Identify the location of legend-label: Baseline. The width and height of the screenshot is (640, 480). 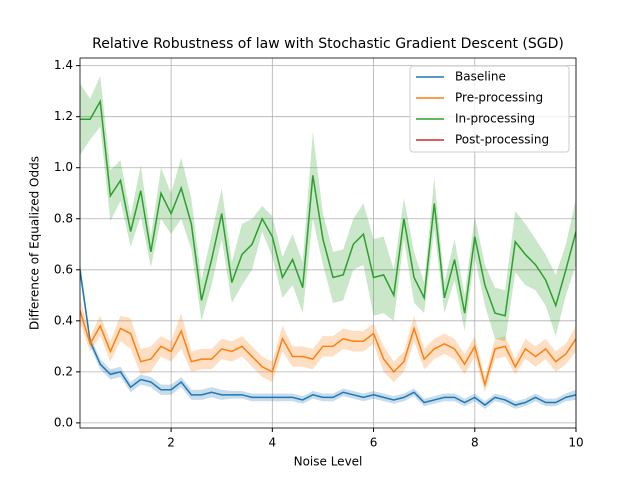
(480, 77).